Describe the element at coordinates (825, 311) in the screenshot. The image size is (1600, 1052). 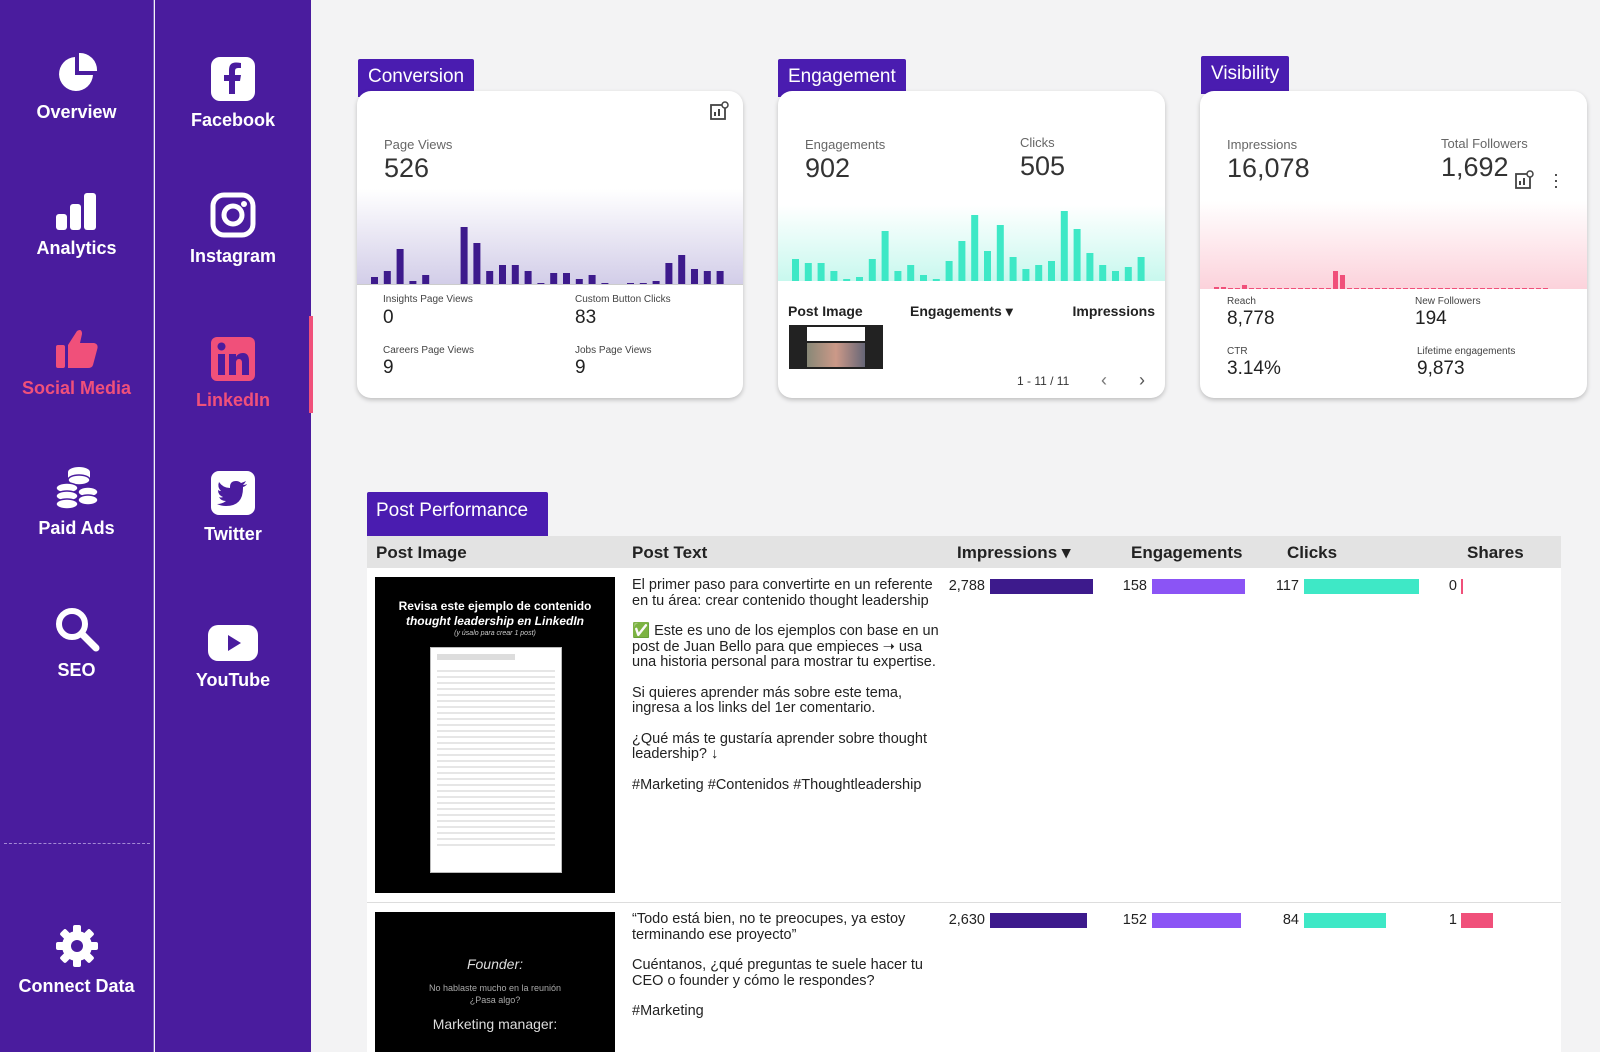
I see `col-post-image: Post Image` at that location.